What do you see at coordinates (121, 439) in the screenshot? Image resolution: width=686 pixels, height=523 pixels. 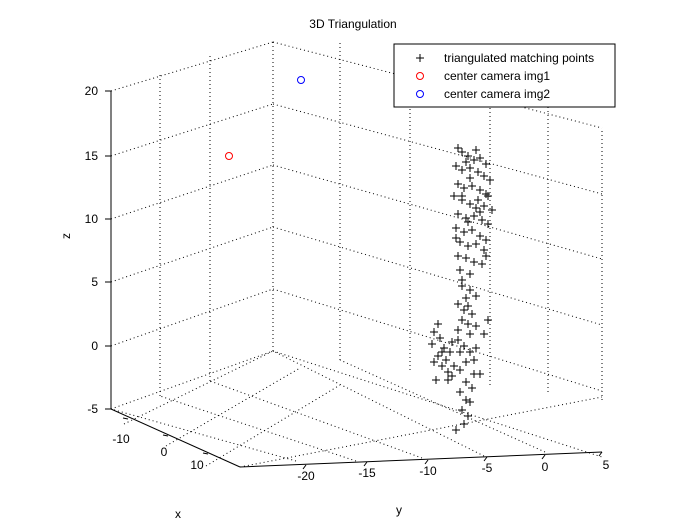 I see `x-tick-label: -10` at bounding box center [121, 439].